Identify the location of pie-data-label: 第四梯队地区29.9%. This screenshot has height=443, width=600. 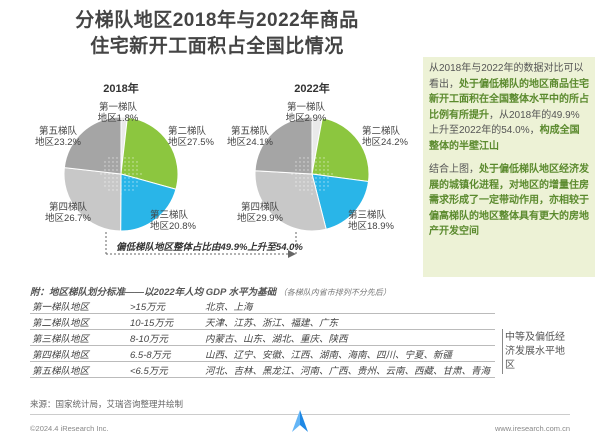
(260, 212).